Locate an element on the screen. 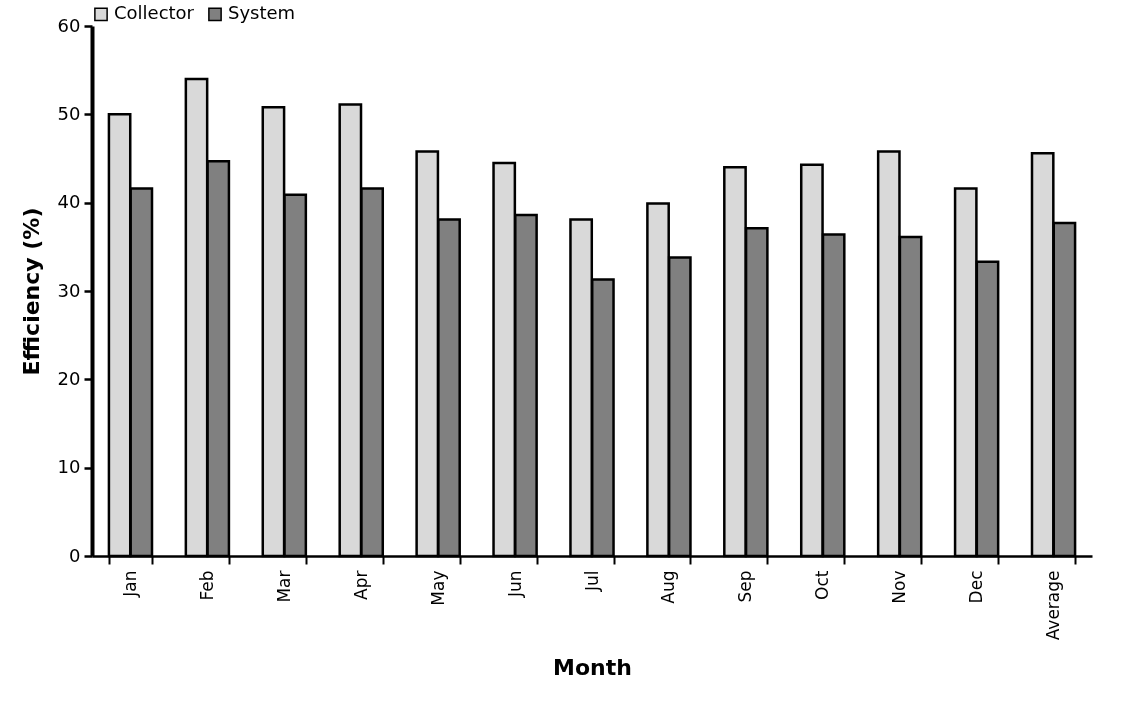 This screenshot has width=1129, height=715. x-tick-label: Average is located at coordinates (1053, 605).